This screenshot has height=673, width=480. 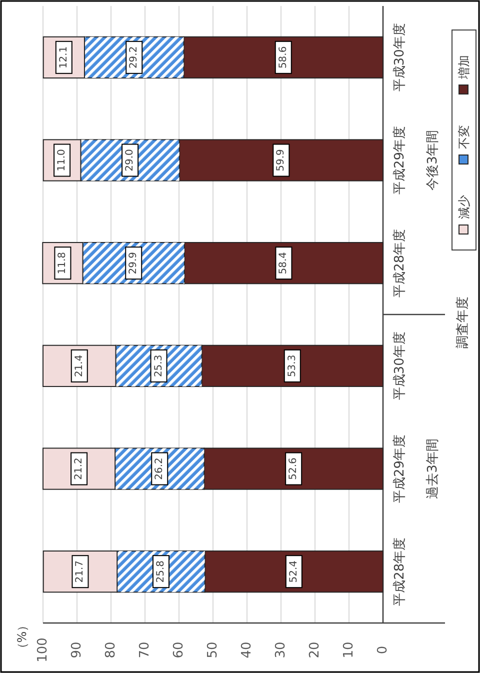 What do you see at coordinates (134, 57) in the screenshot?
I see `data-label: 29.2` at bounding box center [134, 57].